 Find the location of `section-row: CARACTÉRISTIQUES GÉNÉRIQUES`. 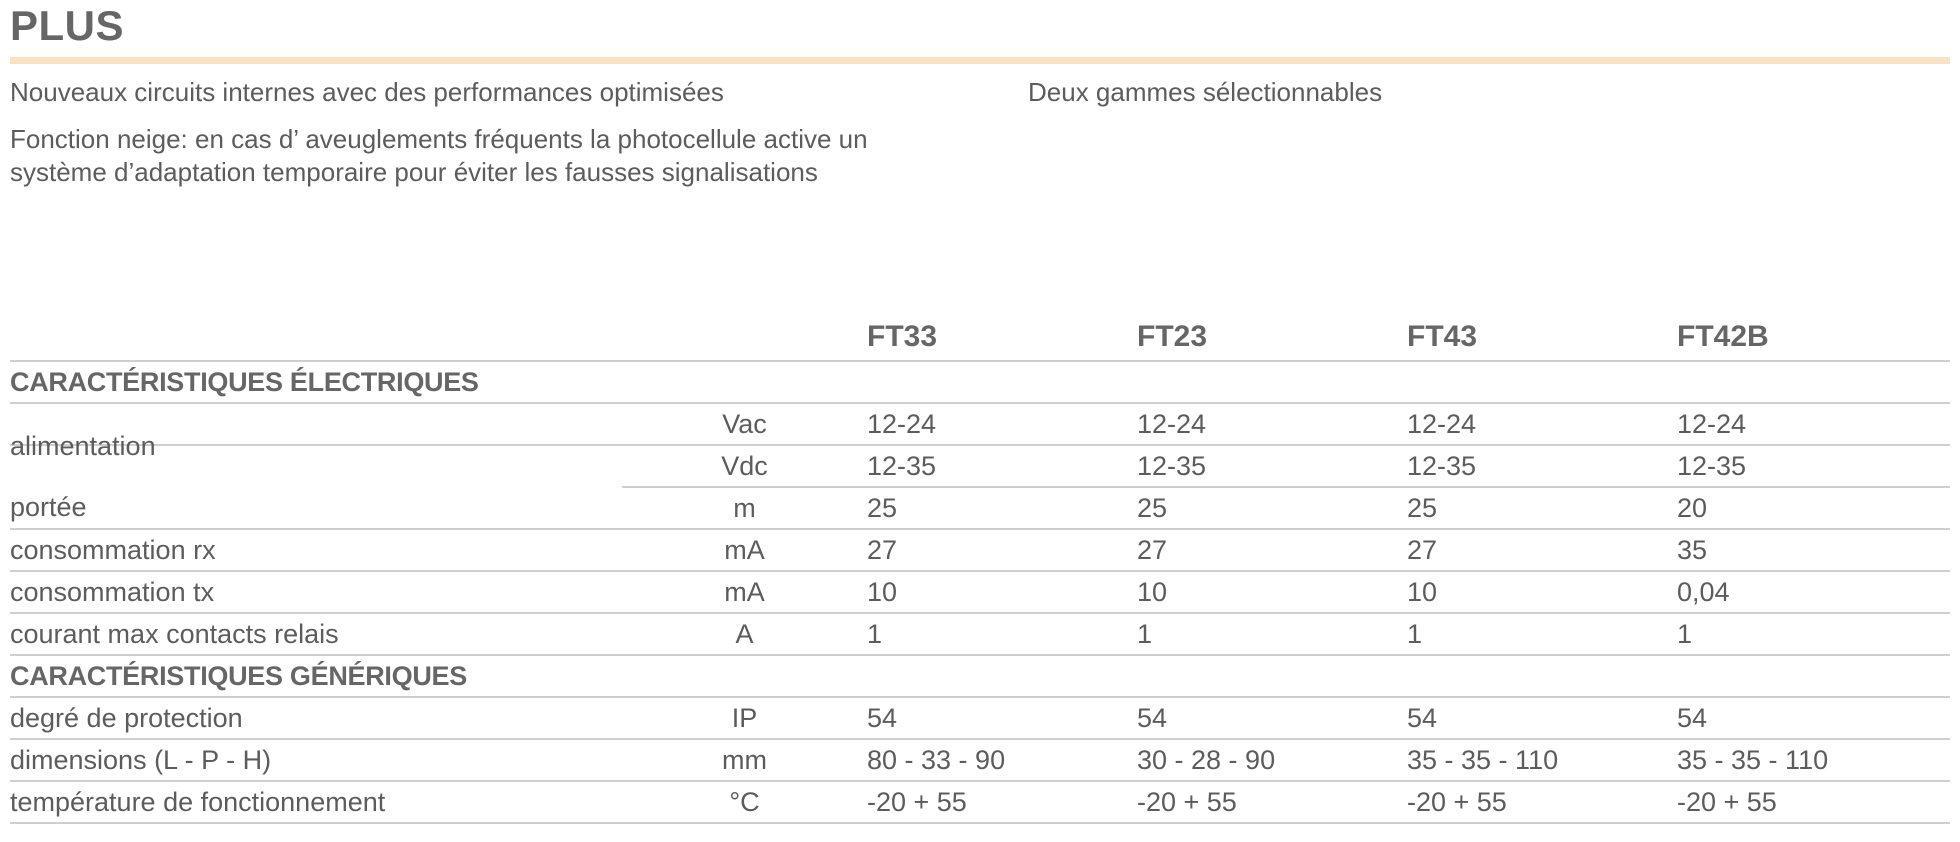

section-row: CARACTÉRISTIQUES GÉNÉRIQUES is located at coordinates (980, 676).